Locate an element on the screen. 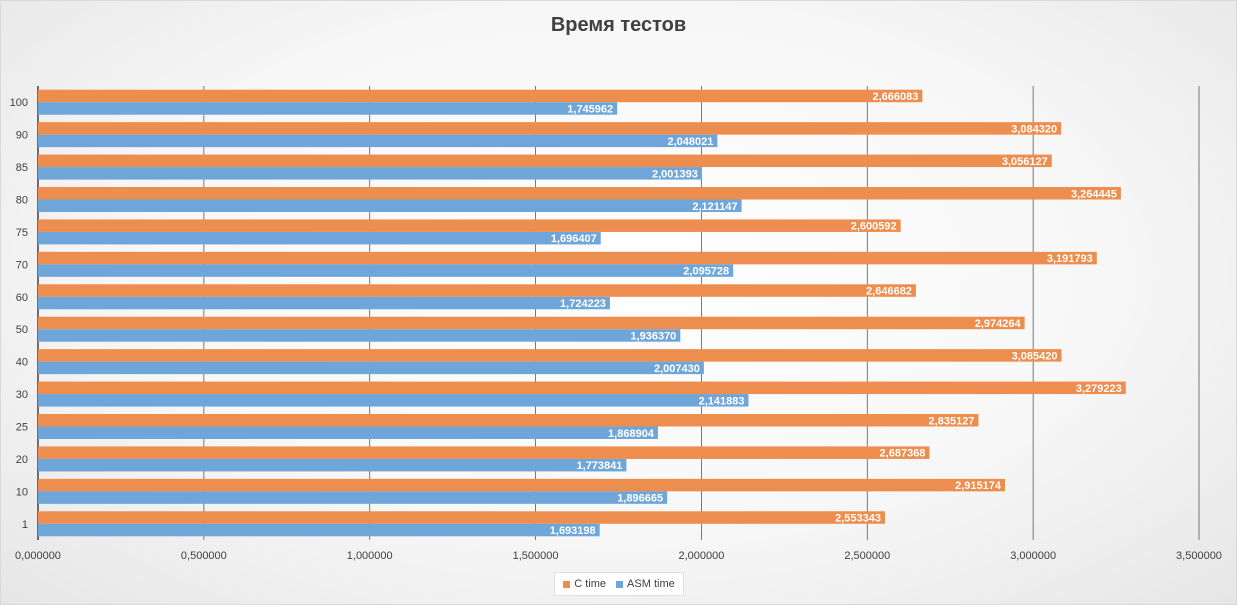 This screenshot has width=1237, height=605. legend: C time ASM time is located at coordinates (619, 584).